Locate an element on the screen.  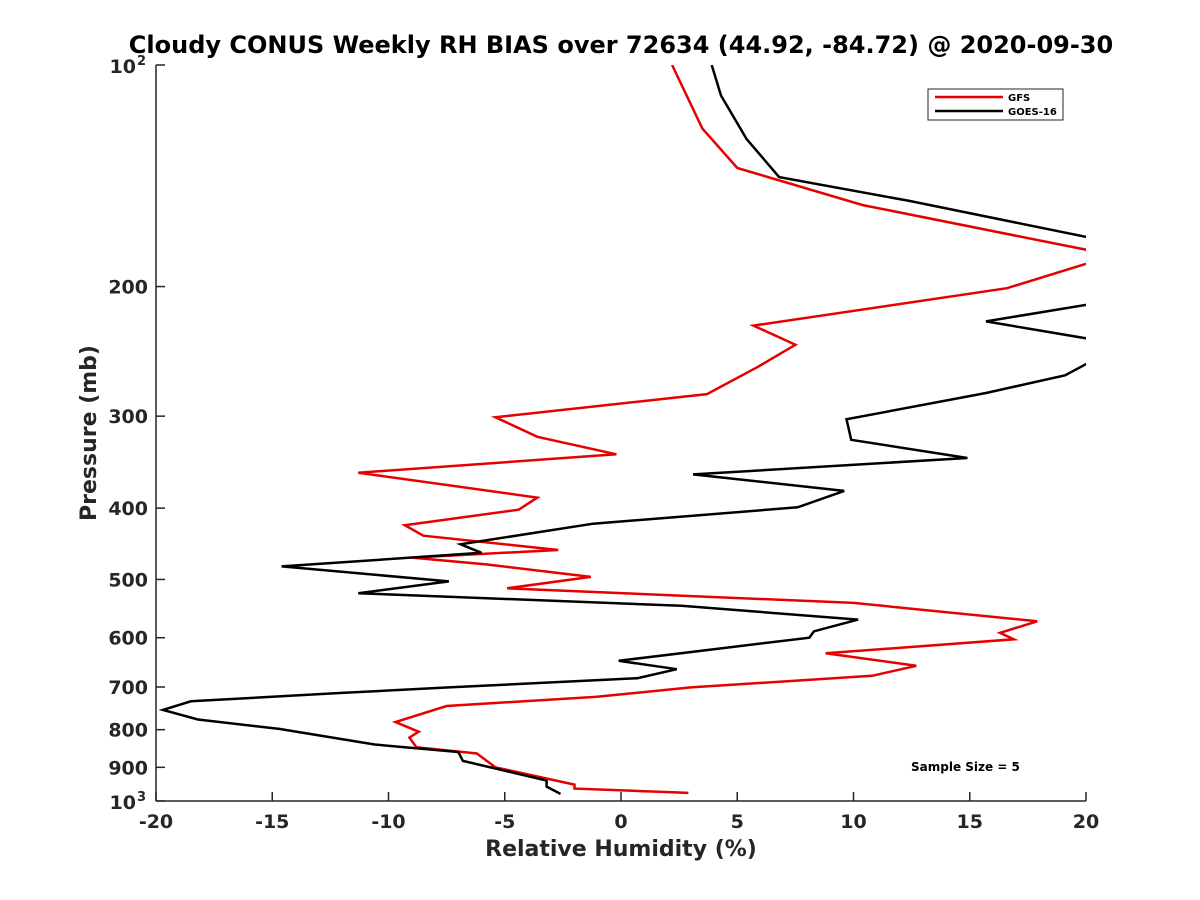
x-tick-label: -15 is located at coordinates (272, 822).